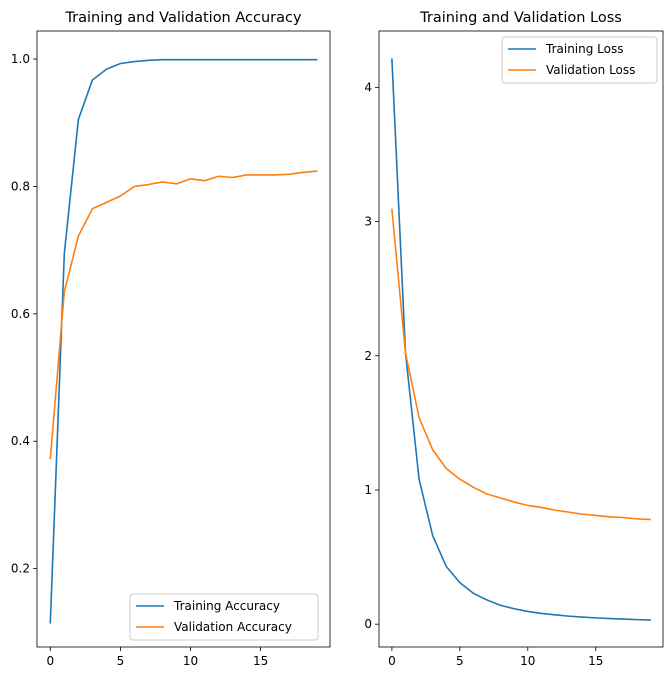 The width and height of the screenshot is (671, 685). What do you see at coordinates (20, 441) in the screenshot?
I see `y-tick-label: 0.4` at bounding box center [20, 441].